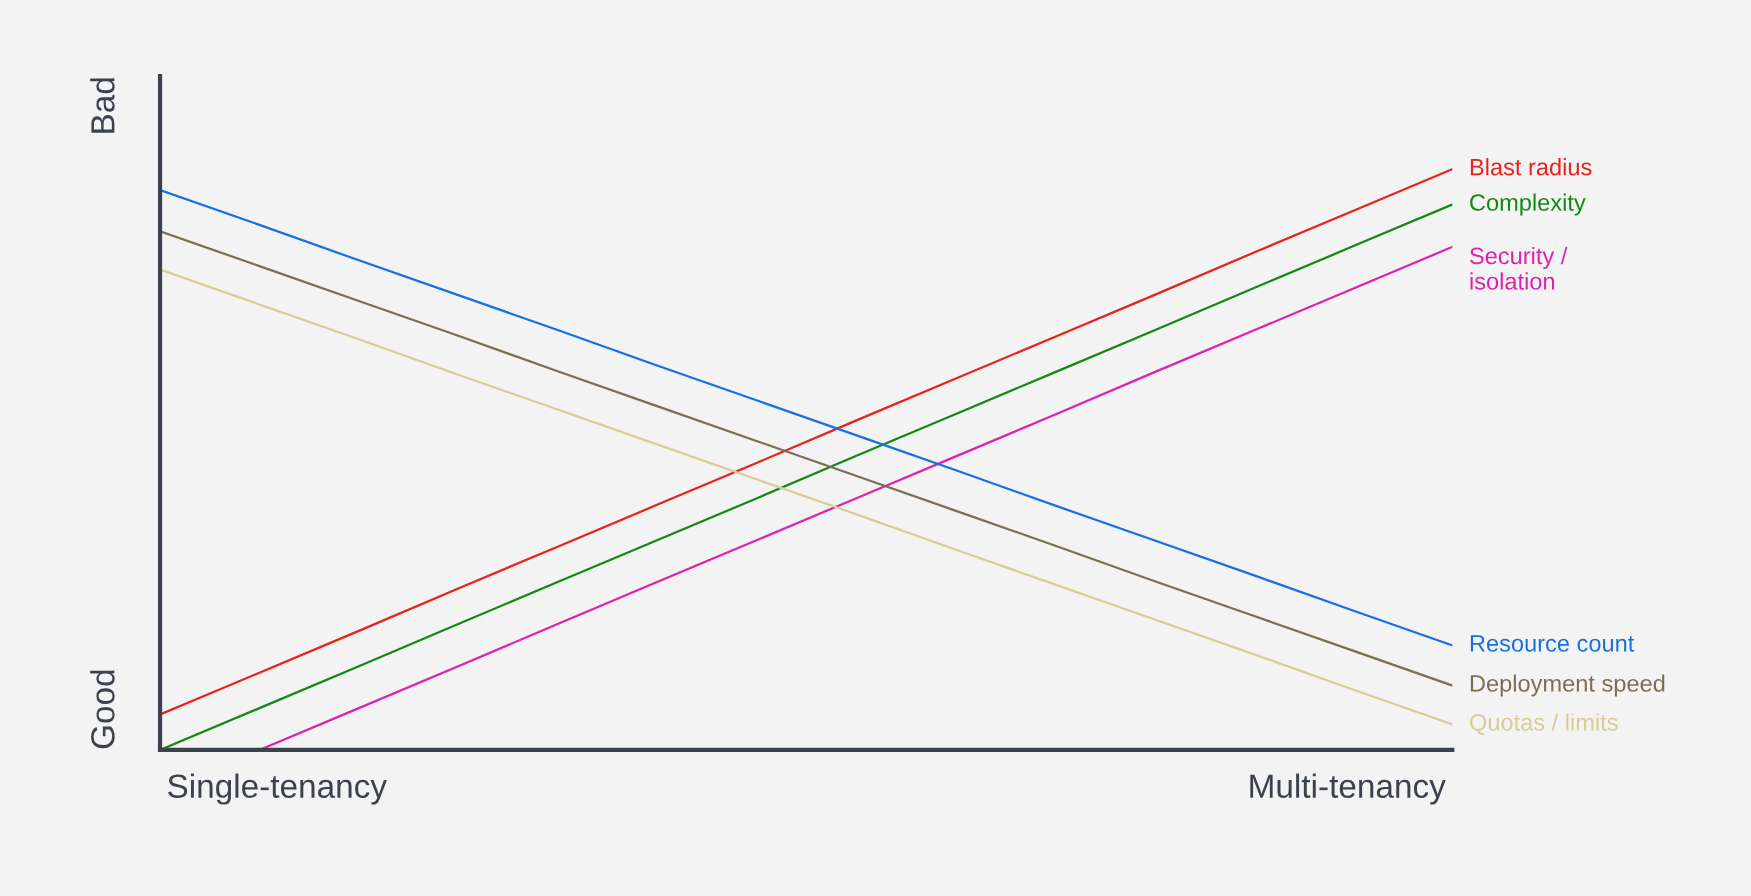  I want to click on series-label: Deployment speed, so click(1567, 685).